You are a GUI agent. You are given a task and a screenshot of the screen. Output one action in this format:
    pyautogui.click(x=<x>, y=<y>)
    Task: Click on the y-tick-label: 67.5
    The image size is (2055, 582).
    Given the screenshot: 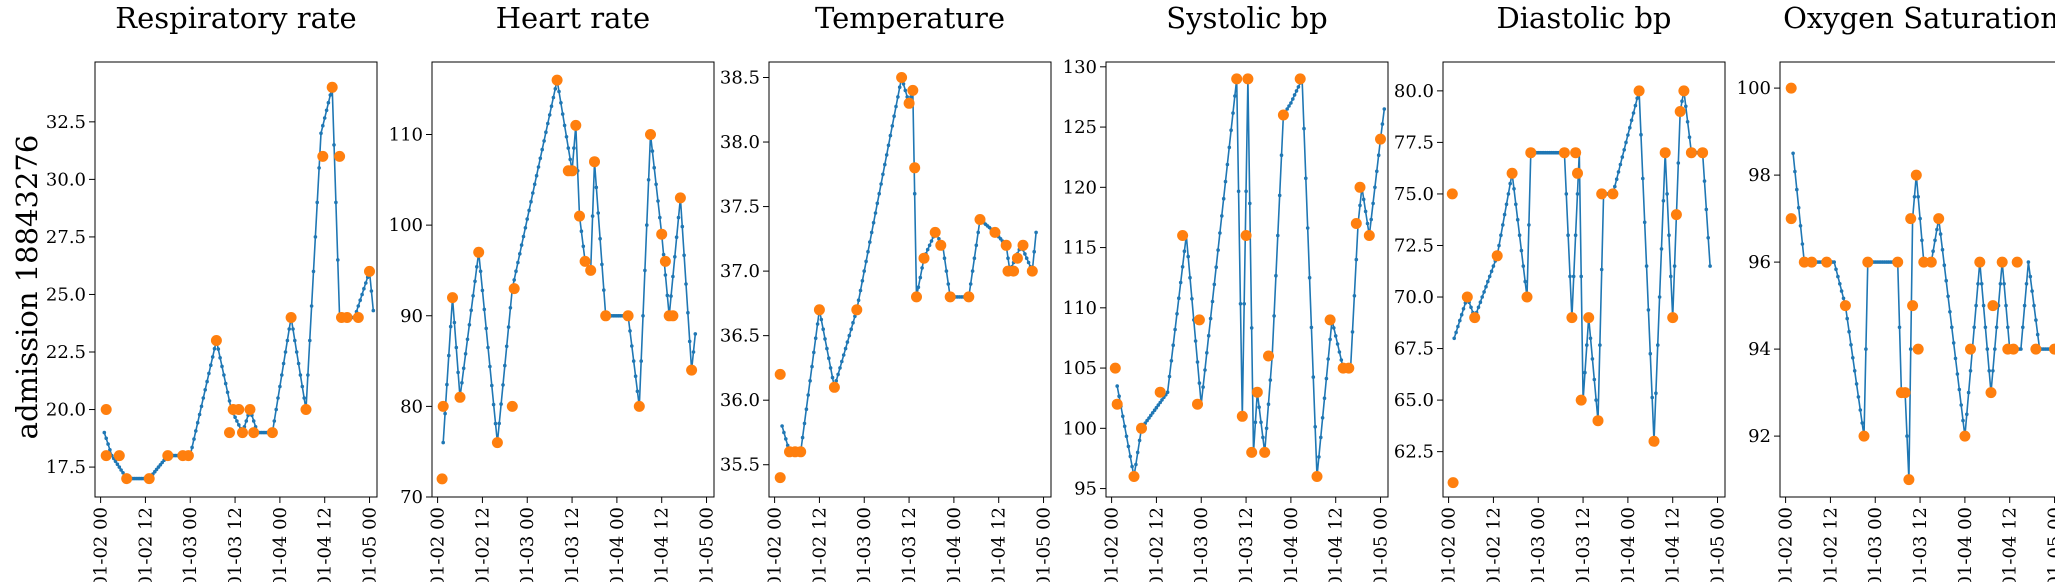 What is the action you would take?
    pyautogui.click(x=1414, y=349)
    